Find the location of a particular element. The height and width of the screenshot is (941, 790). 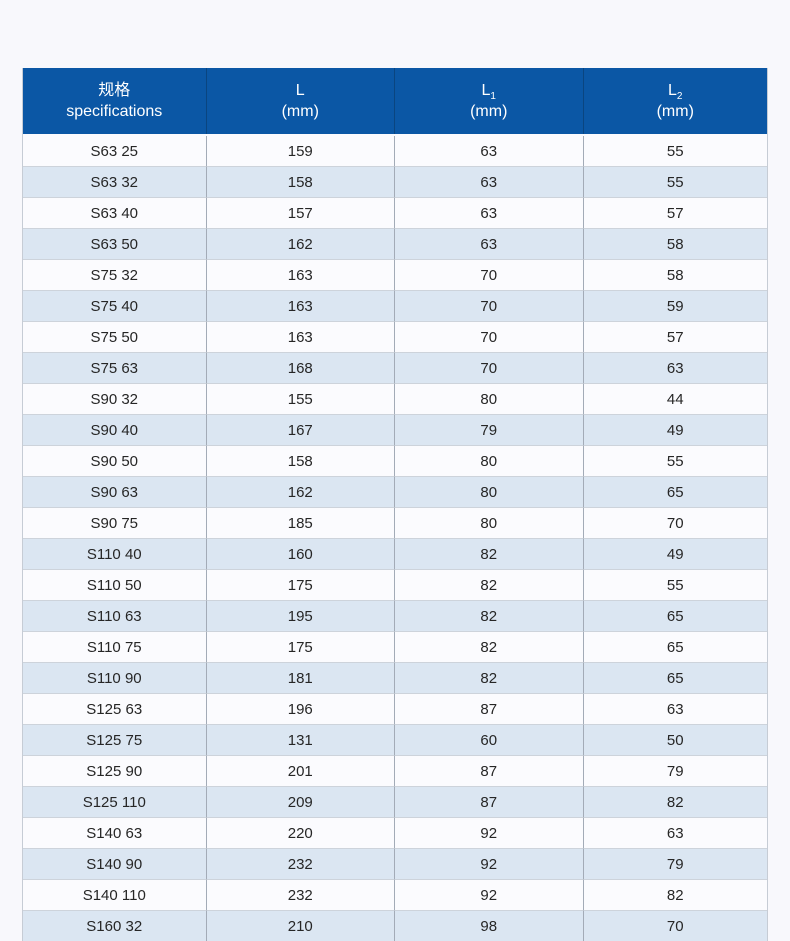

table-row: S140 63 220 92 63 is located at coordinates (395, 833).